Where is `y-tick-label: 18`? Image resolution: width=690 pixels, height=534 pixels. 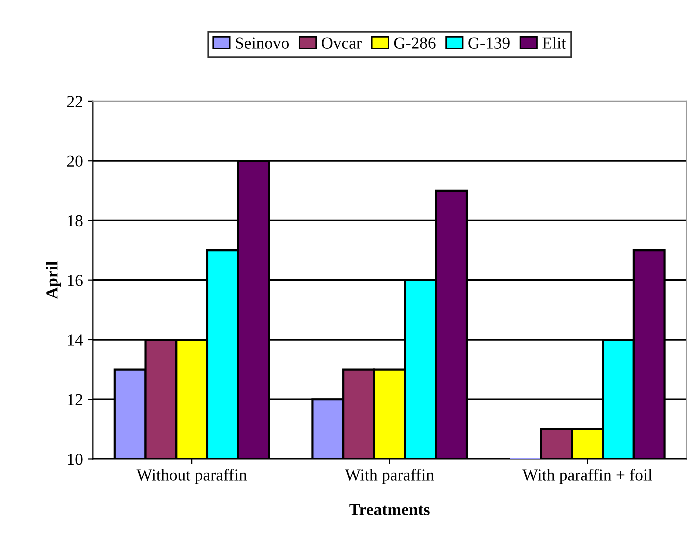 y-tick-label: 18 is located at coordinates (75, 221).